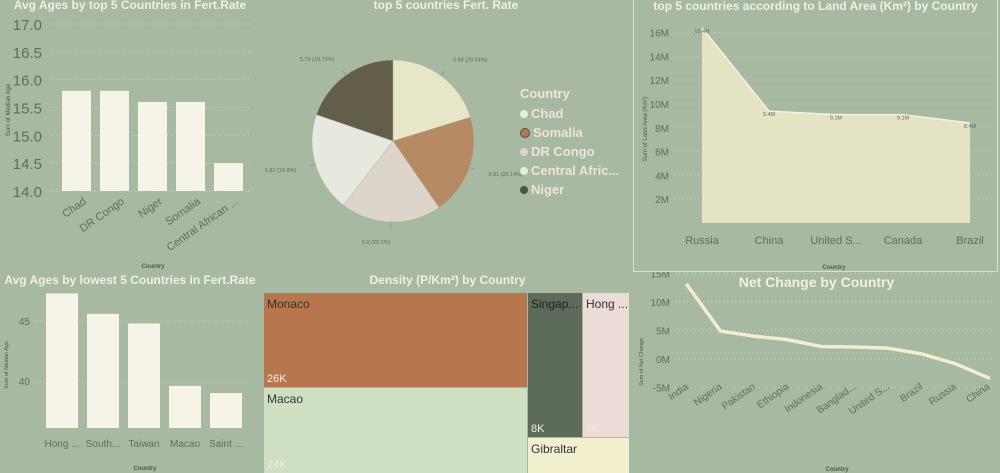  I want to click on y-tick-label: 8M, so click(662, 129).